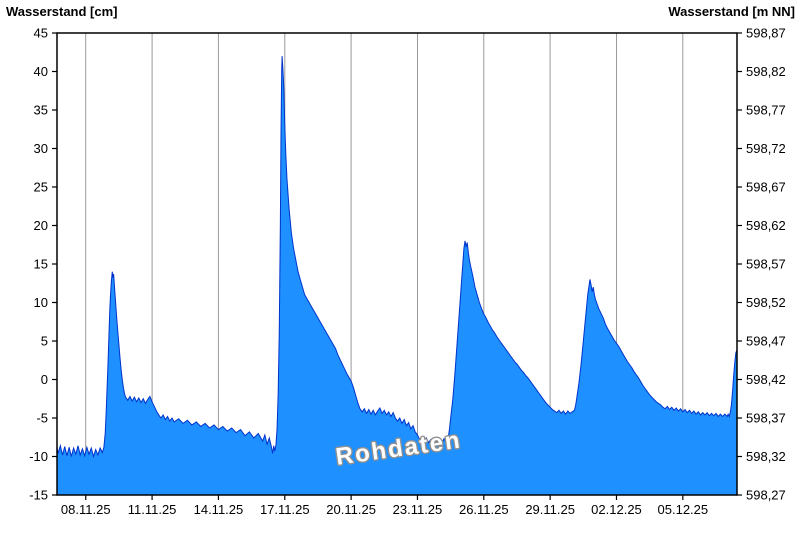  What do you see at coordinates (44, 341) in the screenshot?
I see `y-left-tick-label: 5` at bounding box center [44, 341].